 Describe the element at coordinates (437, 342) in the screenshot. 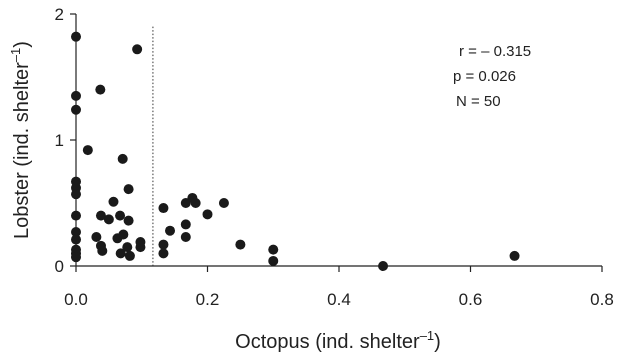

I see `x-axis-label-end: )` at that location.